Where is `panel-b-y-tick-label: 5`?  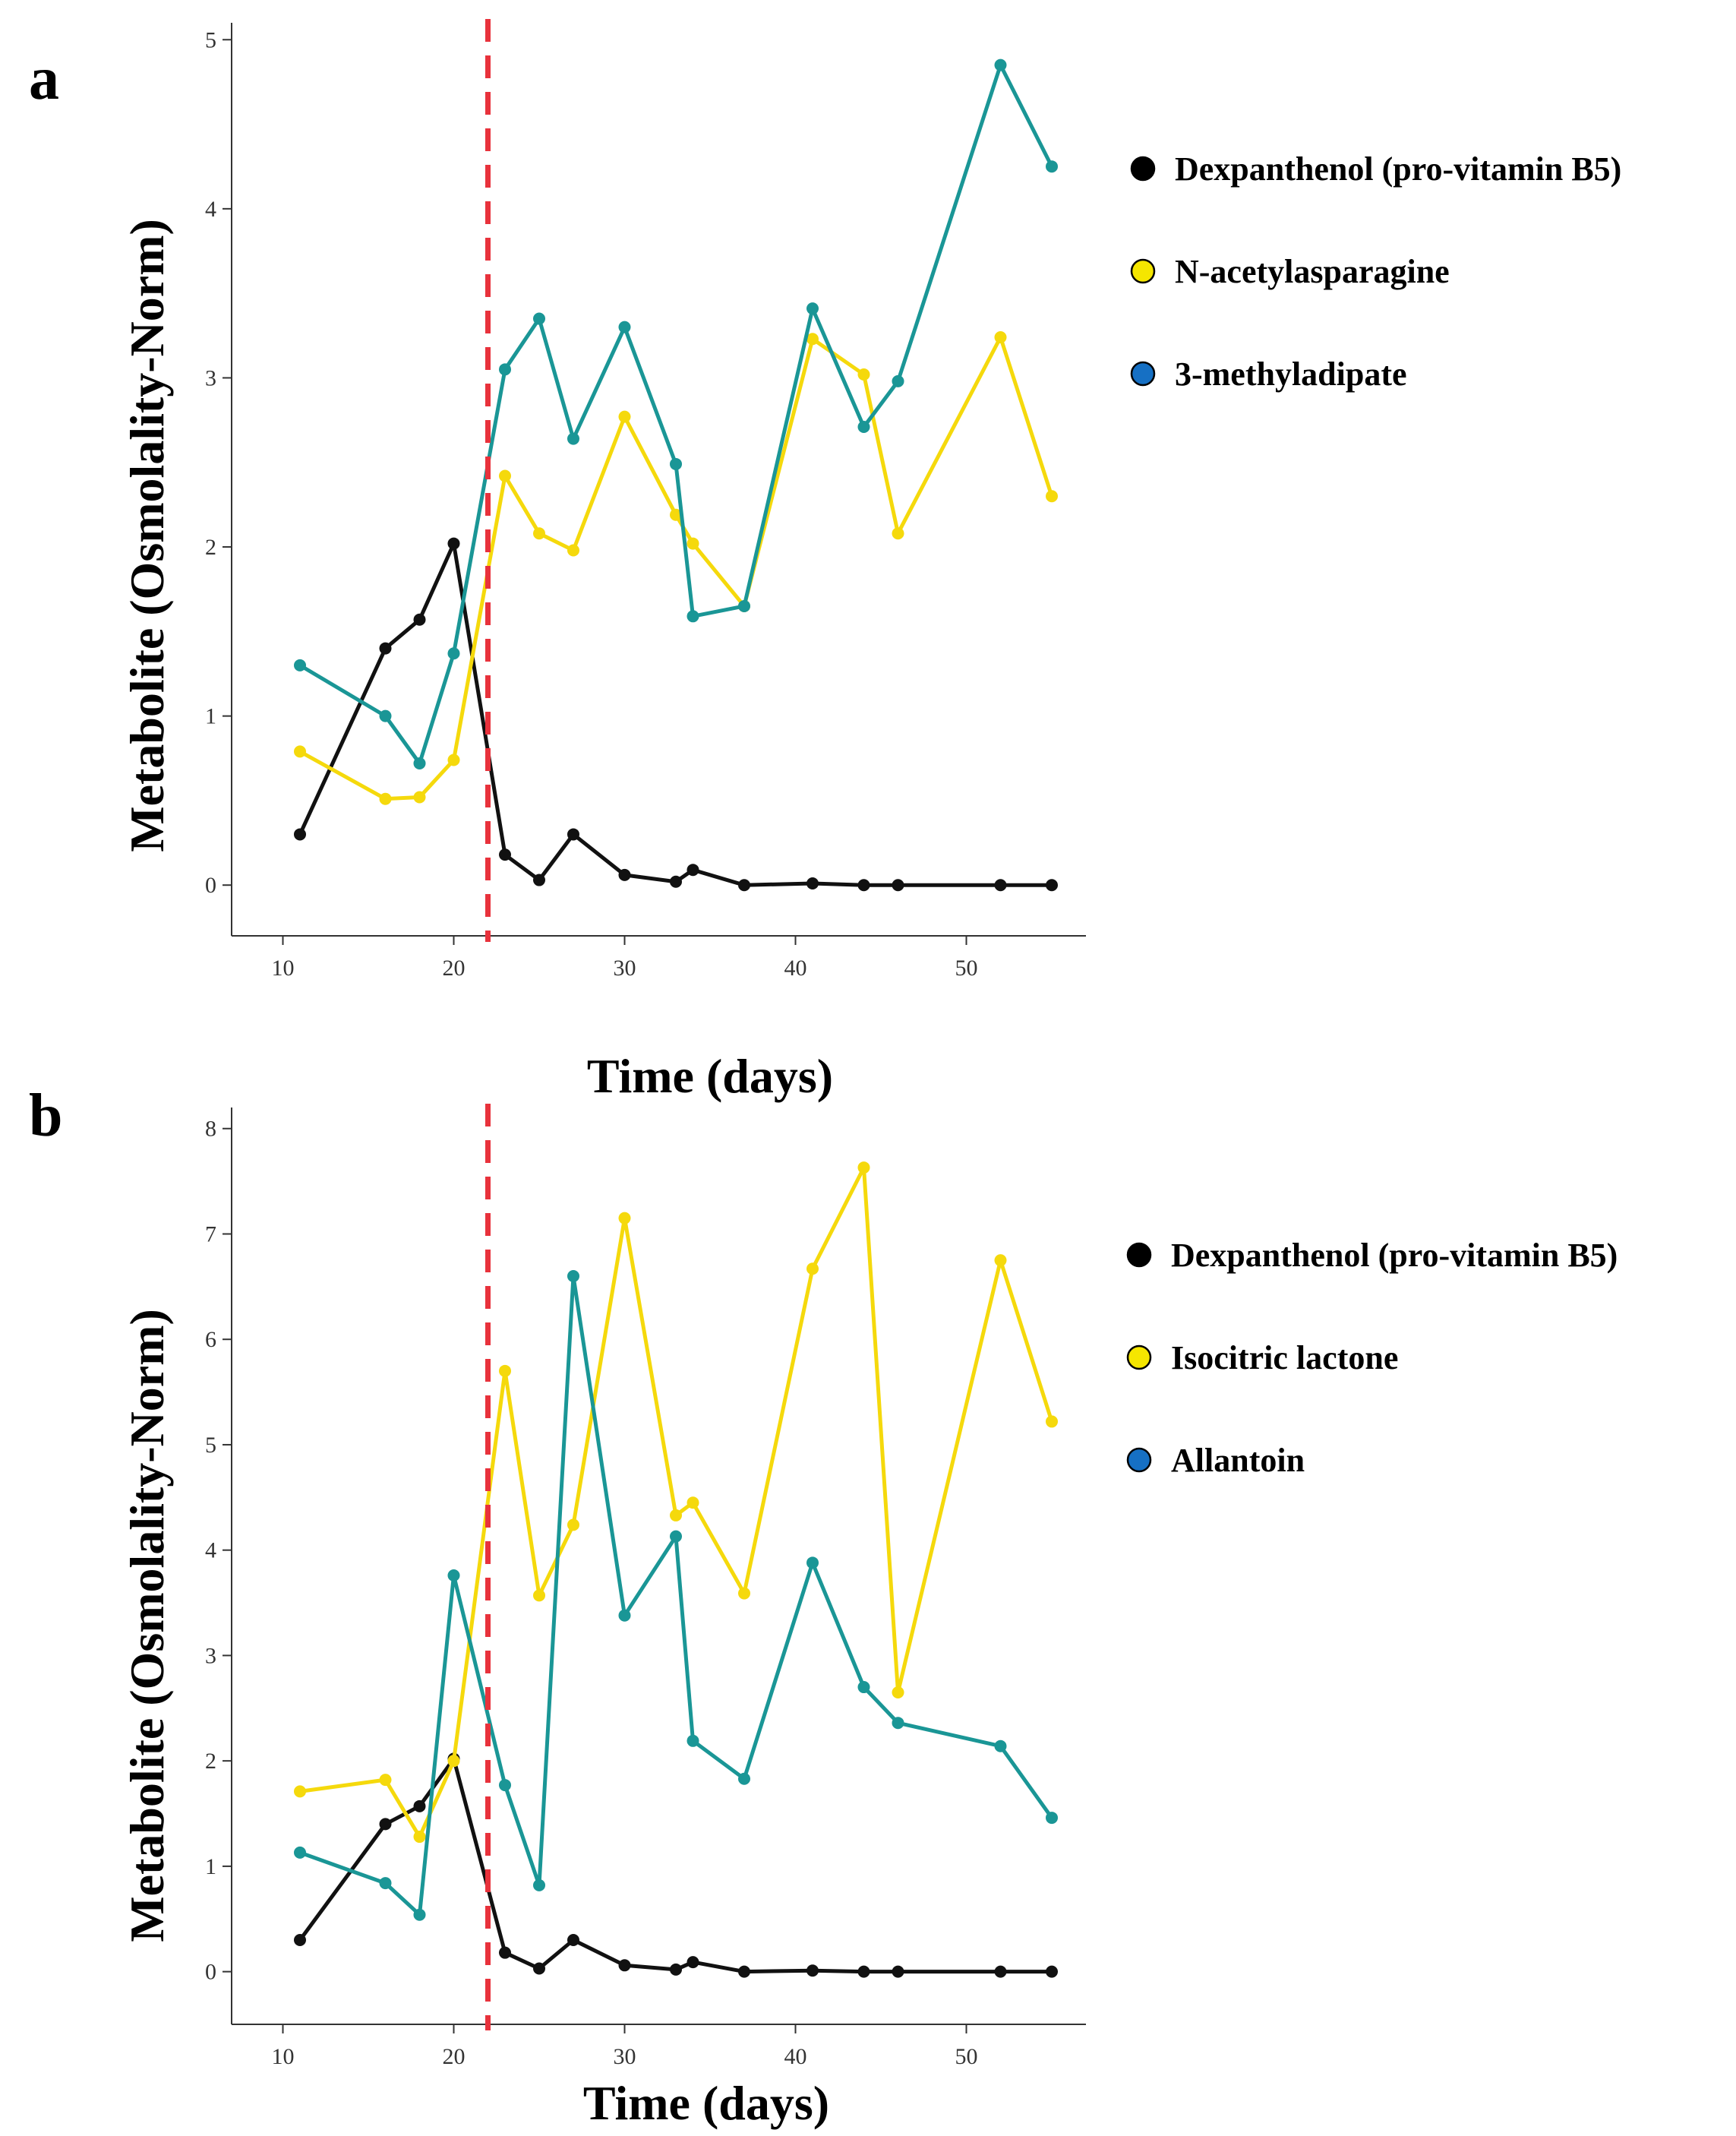
panel-b-y-tick-label: 5 is located at coordinates (210, 1446).